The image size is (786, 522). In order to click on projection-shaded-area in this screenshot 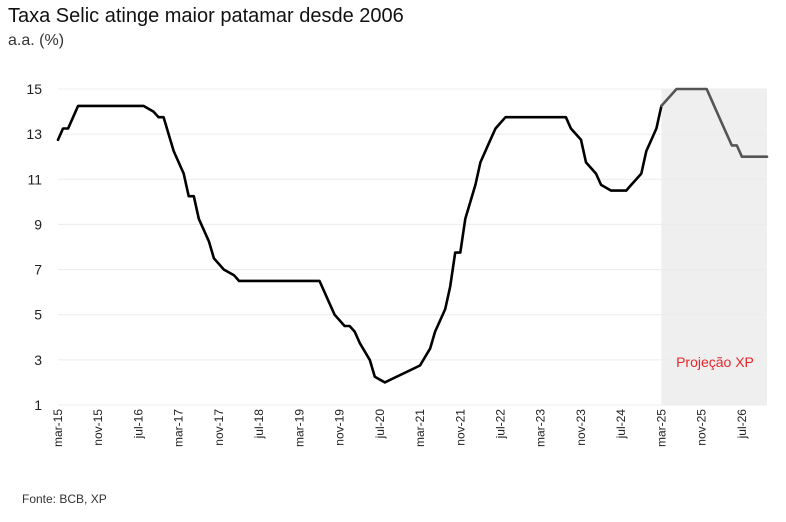, I will do `click(714, 247)`.